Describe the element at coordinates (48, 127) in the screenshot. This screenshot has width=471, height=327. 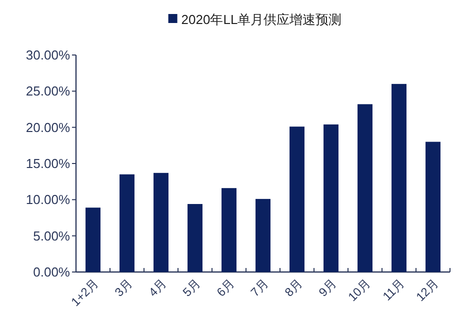
I see `y-tick-label: 20.00%` at that location.